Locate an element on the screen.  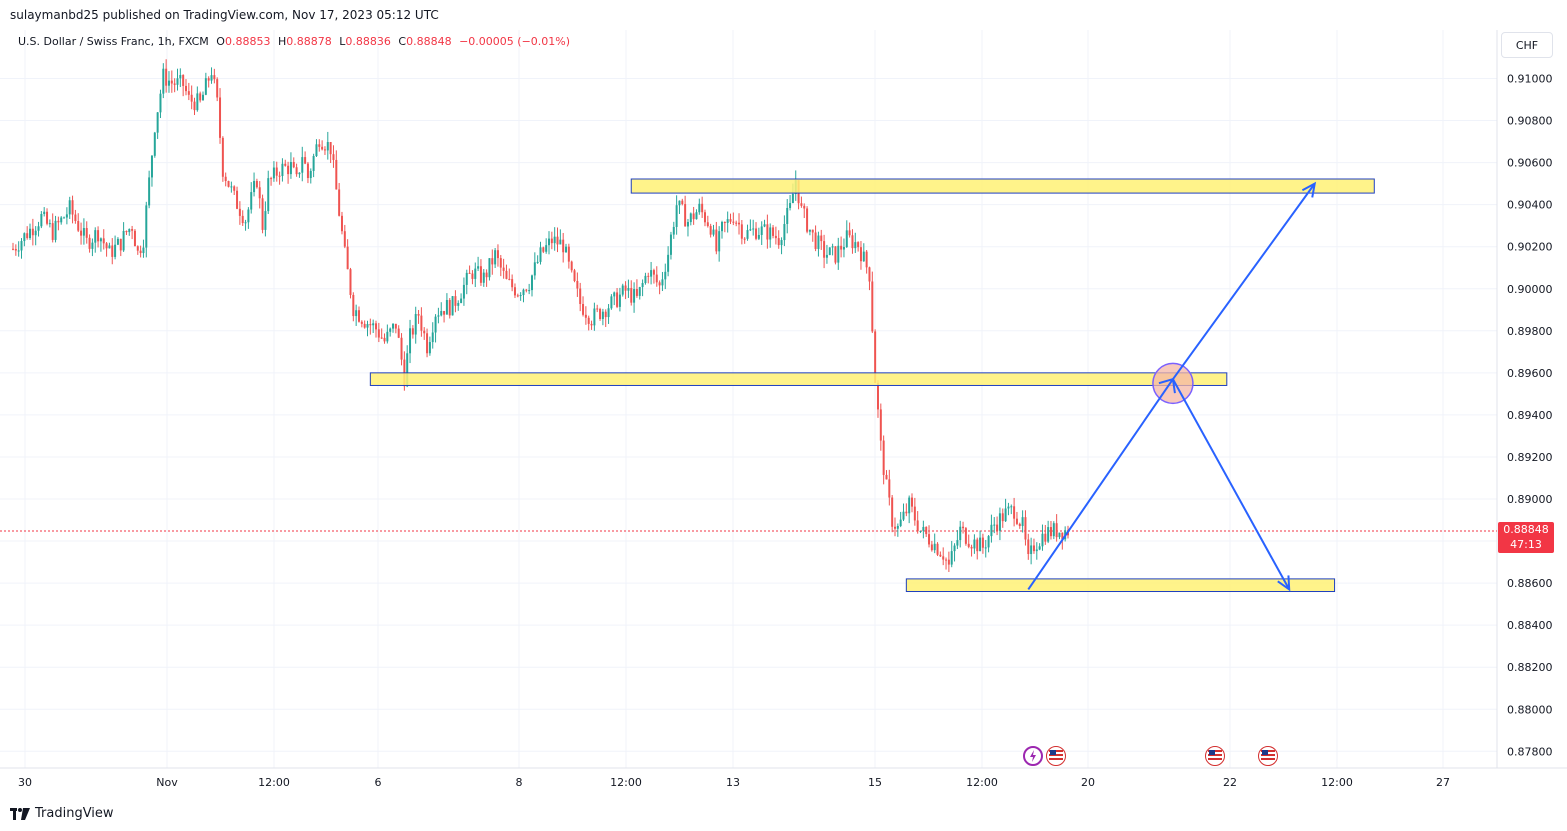
price-tick-label: 0.88600 is located at coordinates (1530, 583).